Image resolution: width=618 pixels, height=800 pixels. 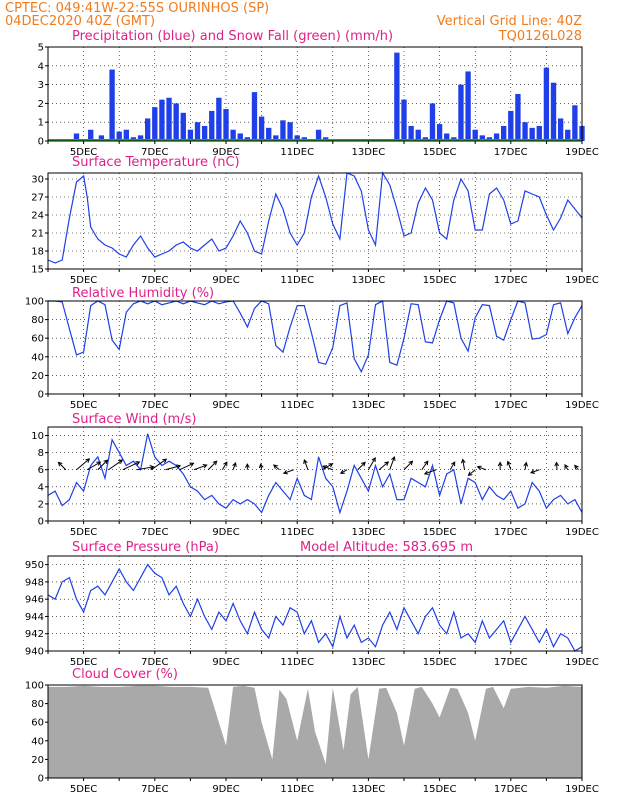 I want to click on precip-y-tick-label: 0, so click(x=41, y=142).